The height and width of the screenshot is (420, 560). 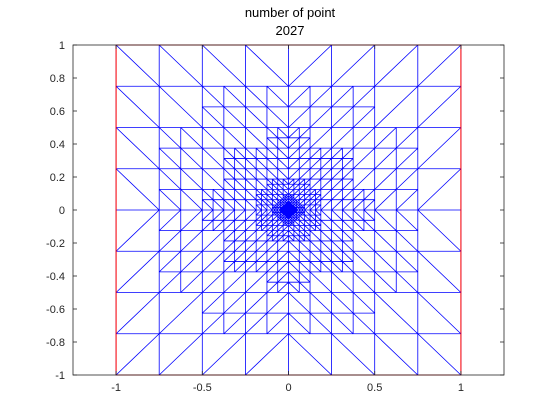 What do you see at coordinates (57, 145) in the screenshot?
I see `y-tick-label: 0.4` at bounding box center [57, 145].